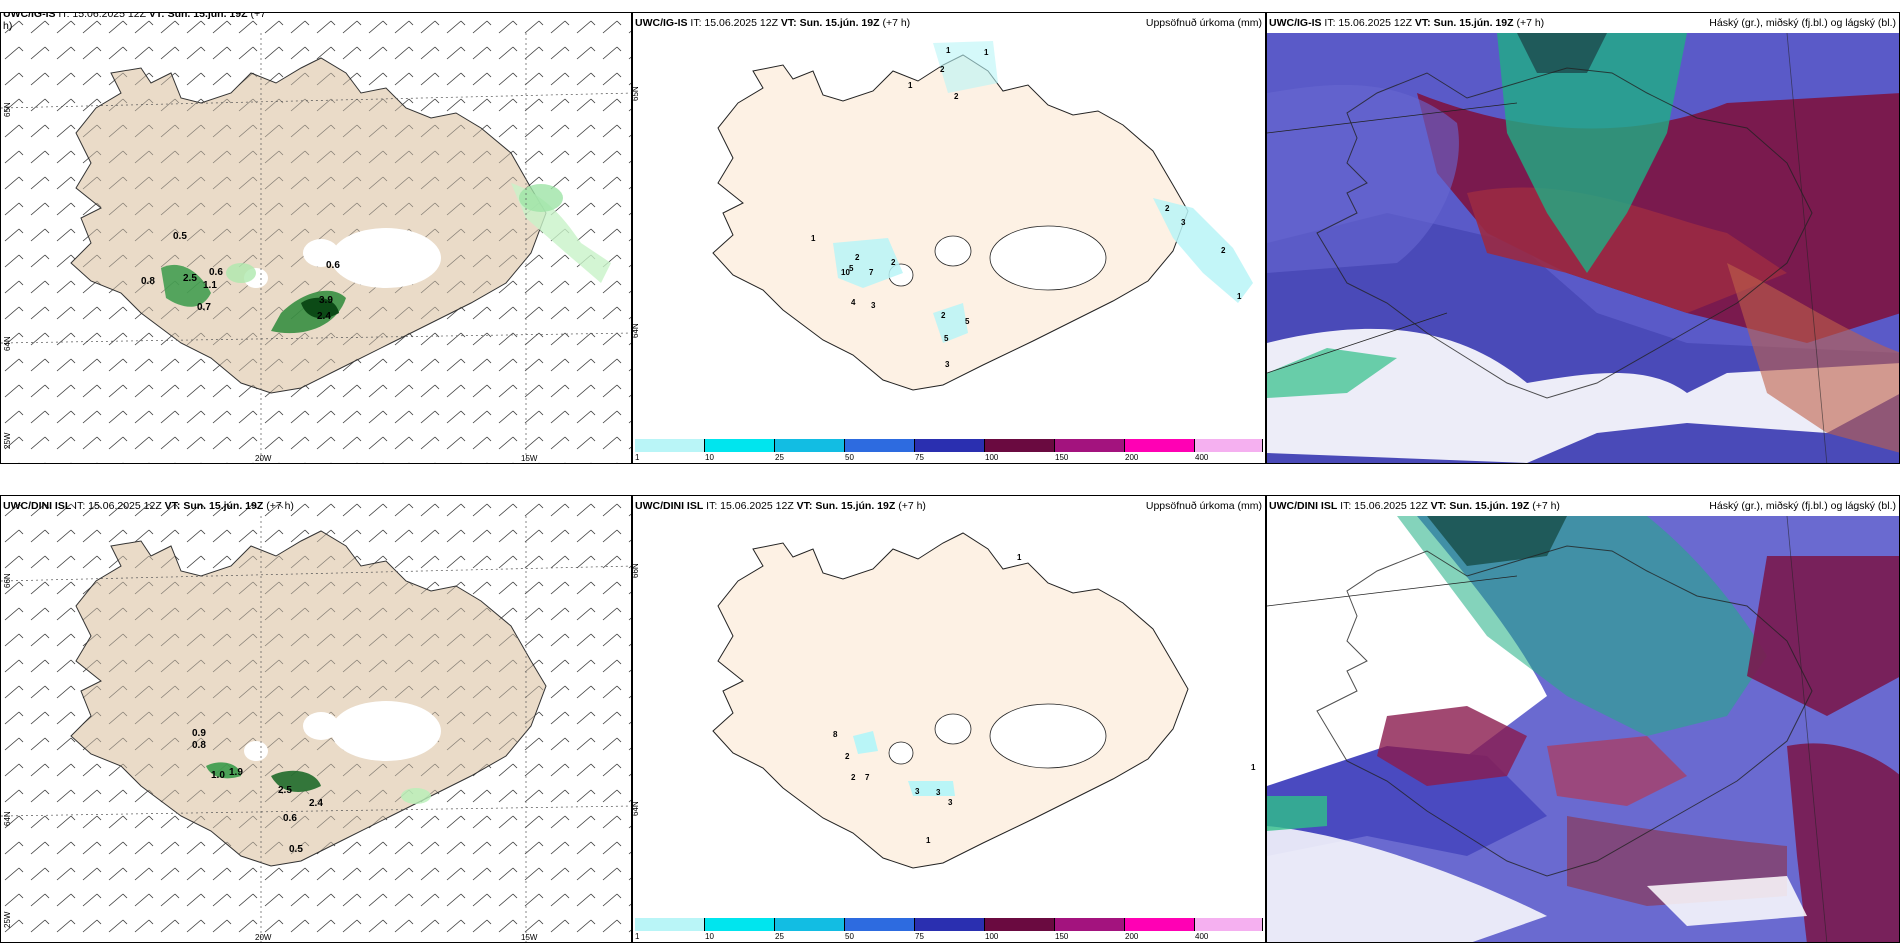  What do you see at coordinates (636, 570) in the screenshot?
I see `lat-label: 66N` at bounding box center [636, 570].